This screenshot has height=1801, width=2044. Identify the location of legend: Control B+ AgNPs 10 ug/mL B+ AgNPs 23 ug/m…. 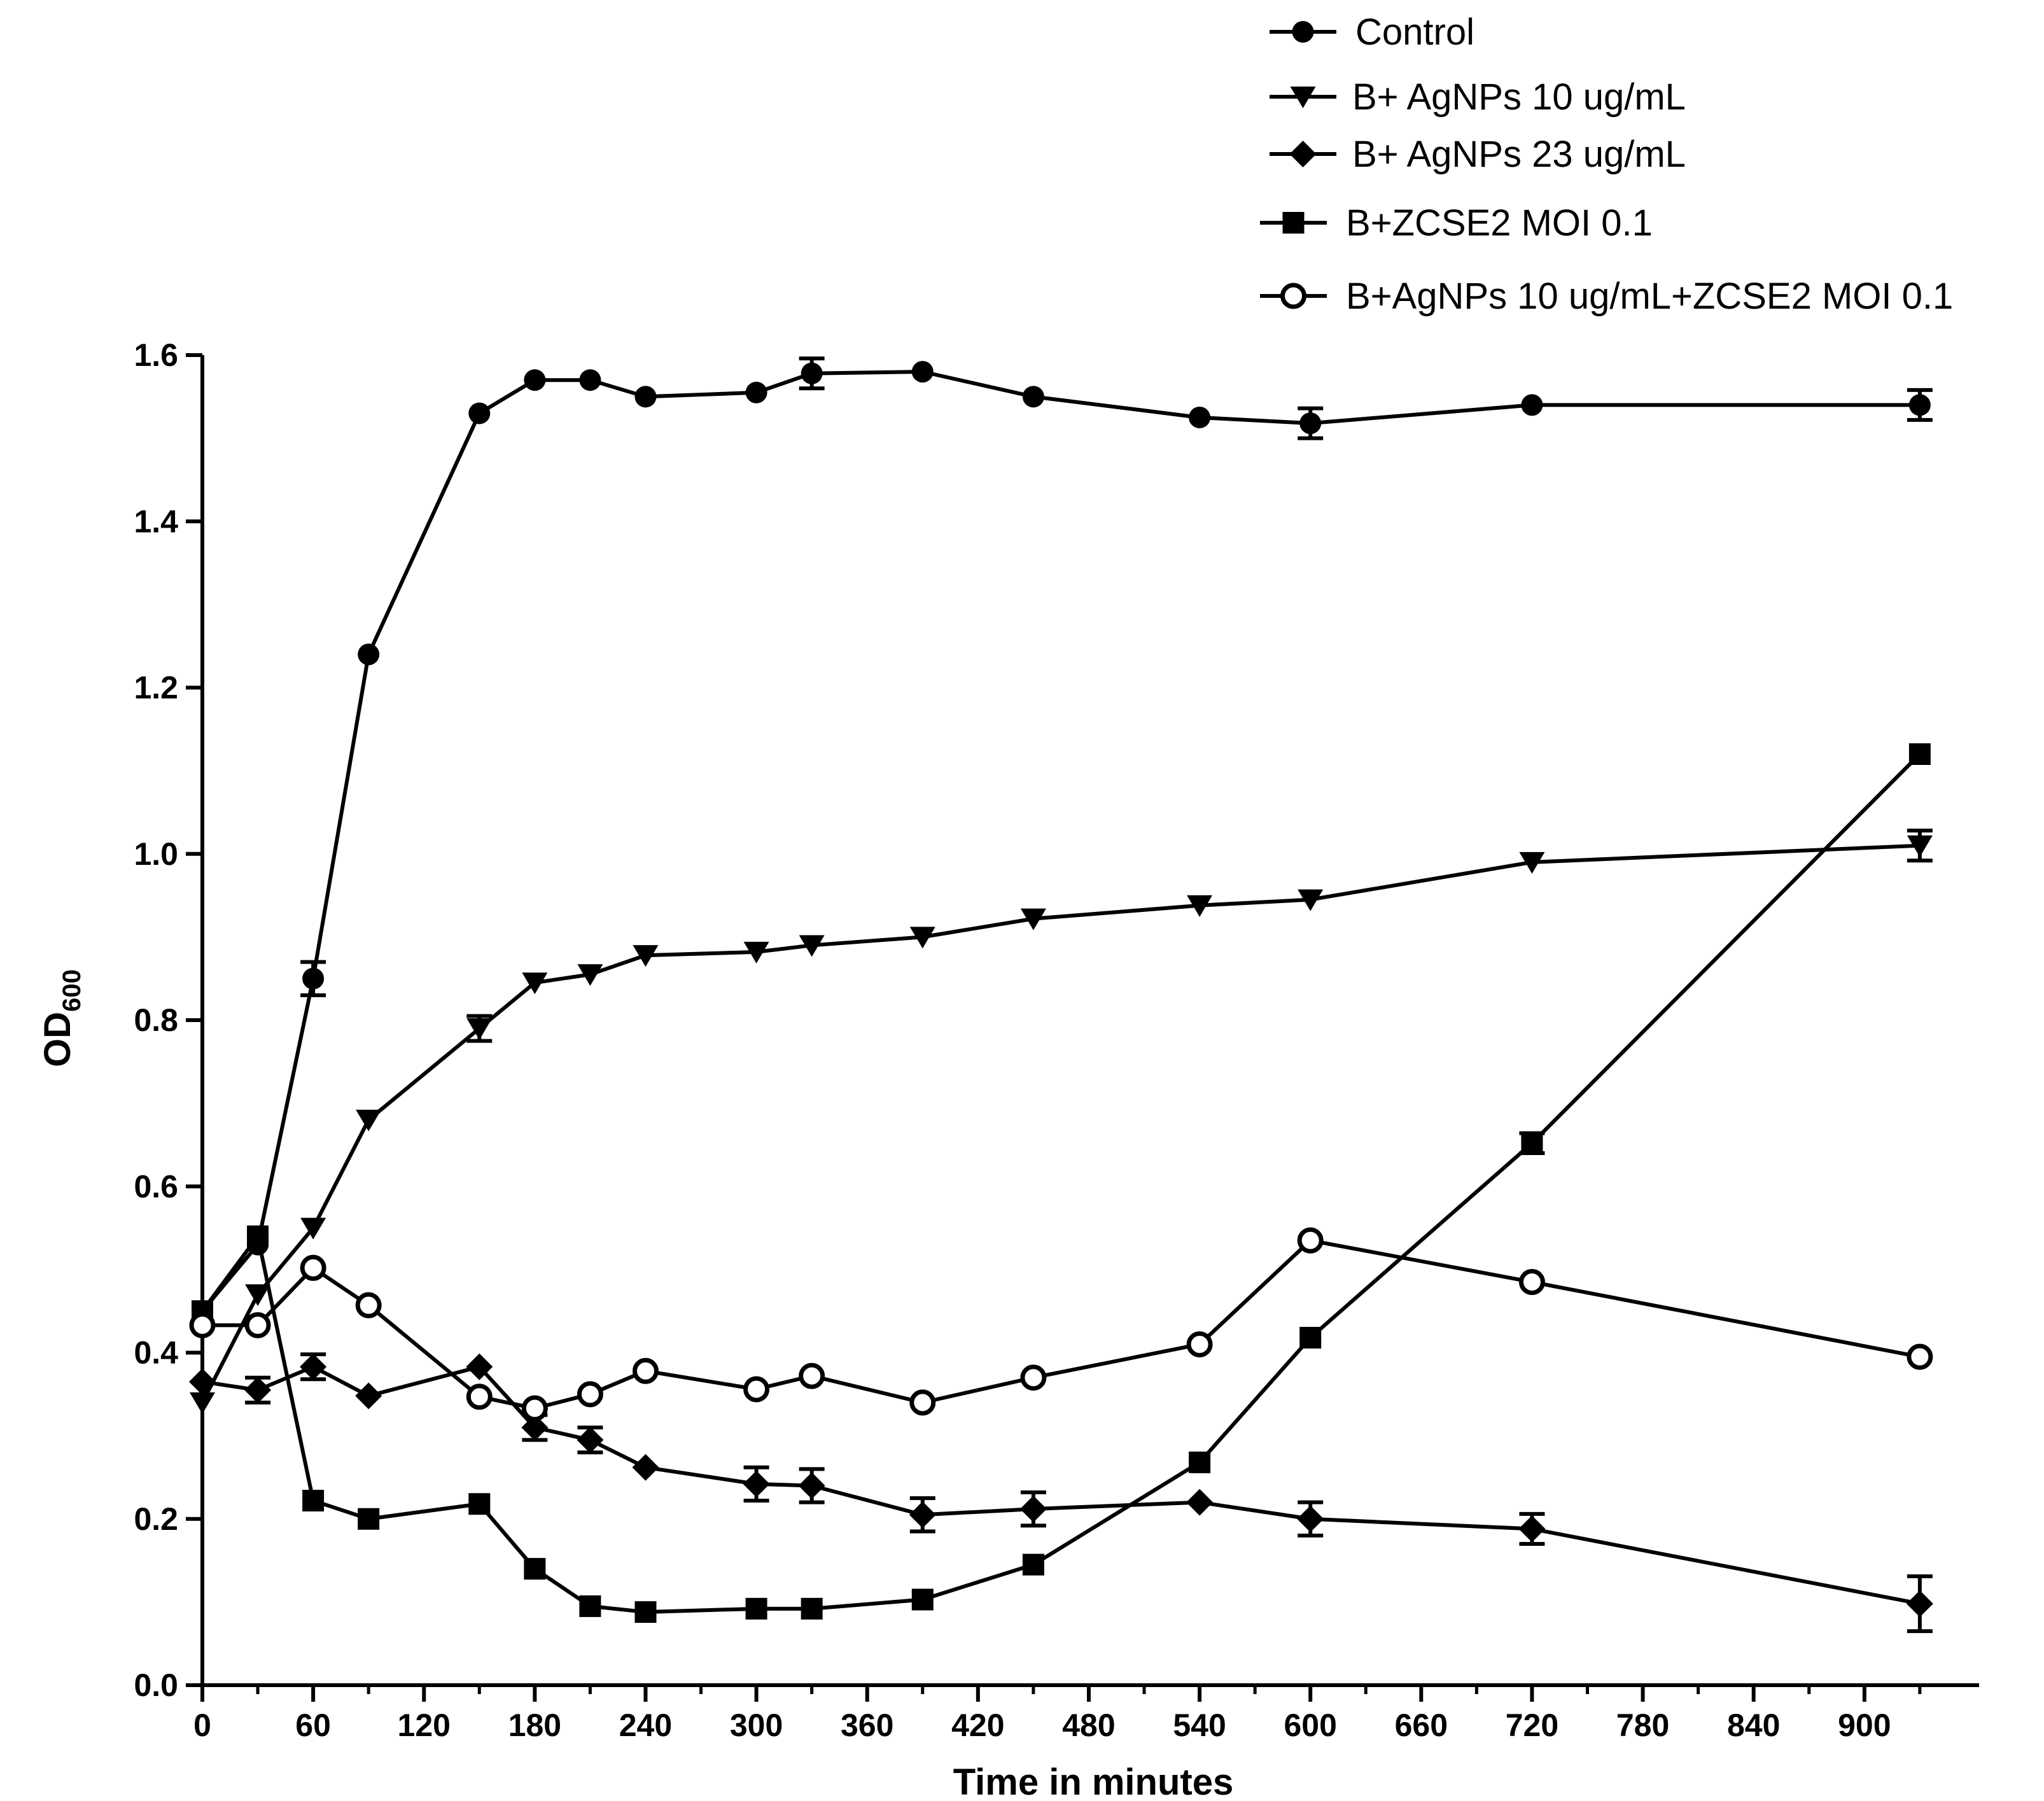
(1606, 164).